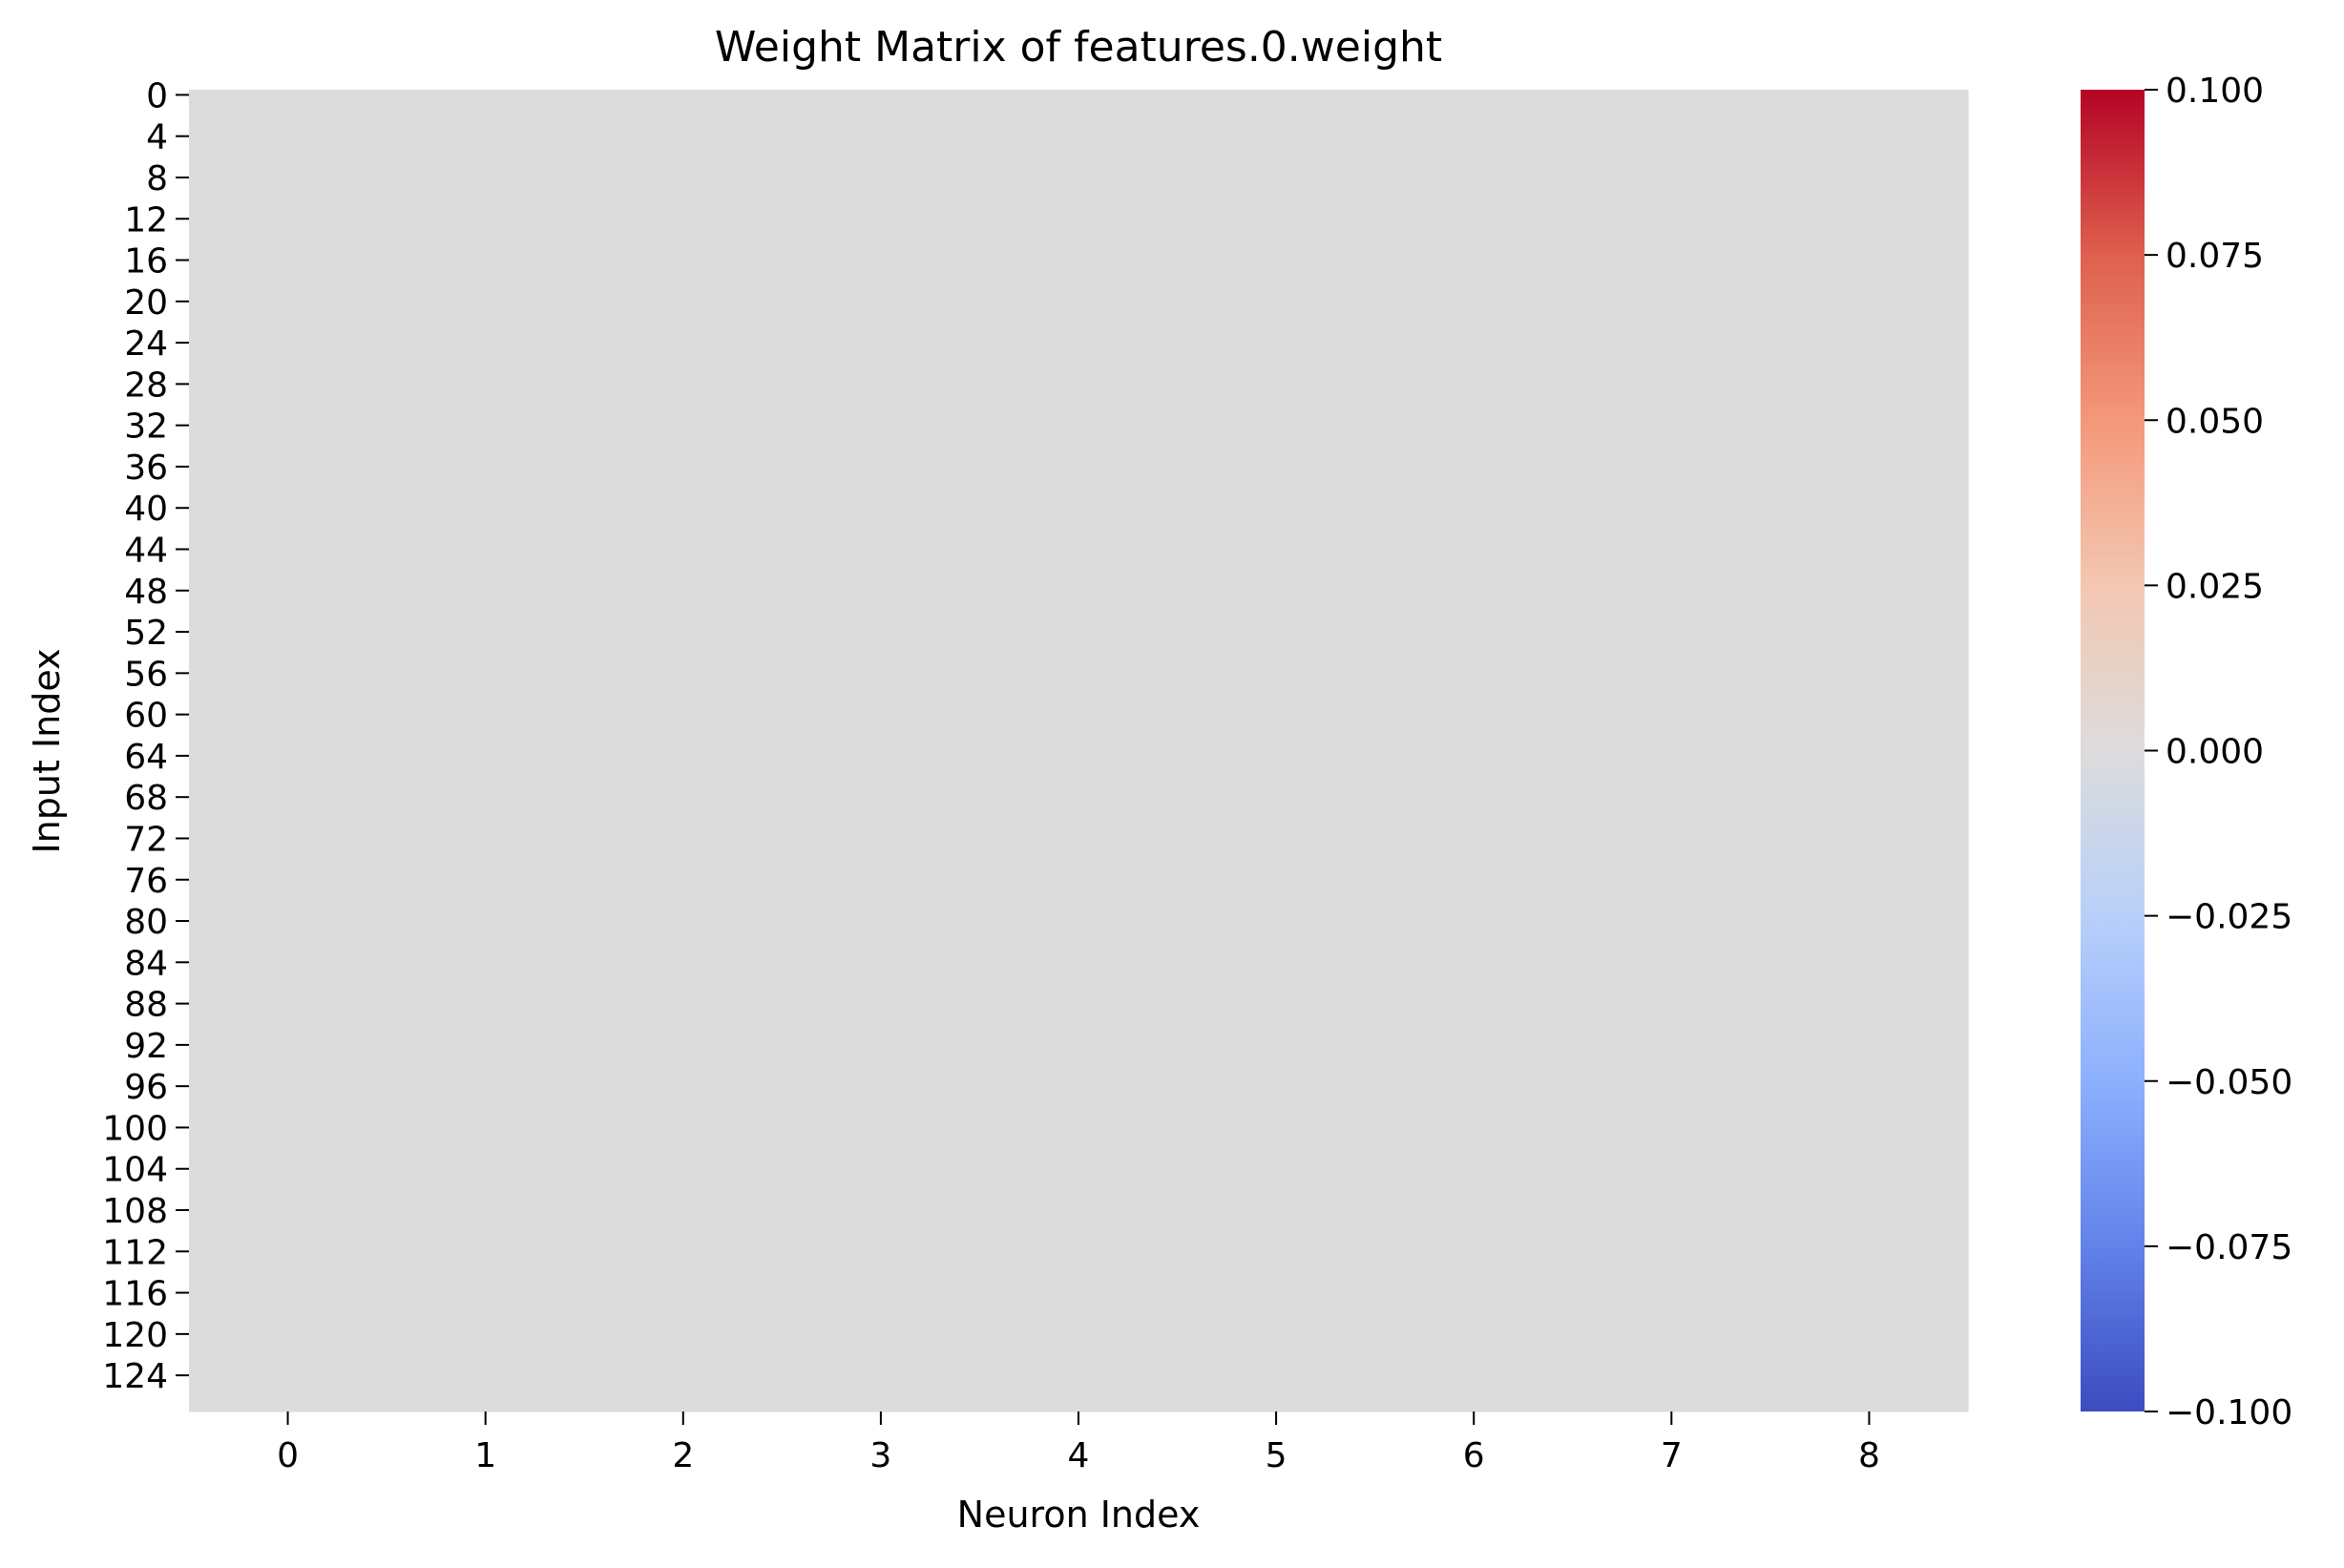 This screenshot has height=1568, width=2344. What do you see at coordinates (146, 344) in the screenshot?
I see `y-tick-label: 24` at bounding box center [146, 344].